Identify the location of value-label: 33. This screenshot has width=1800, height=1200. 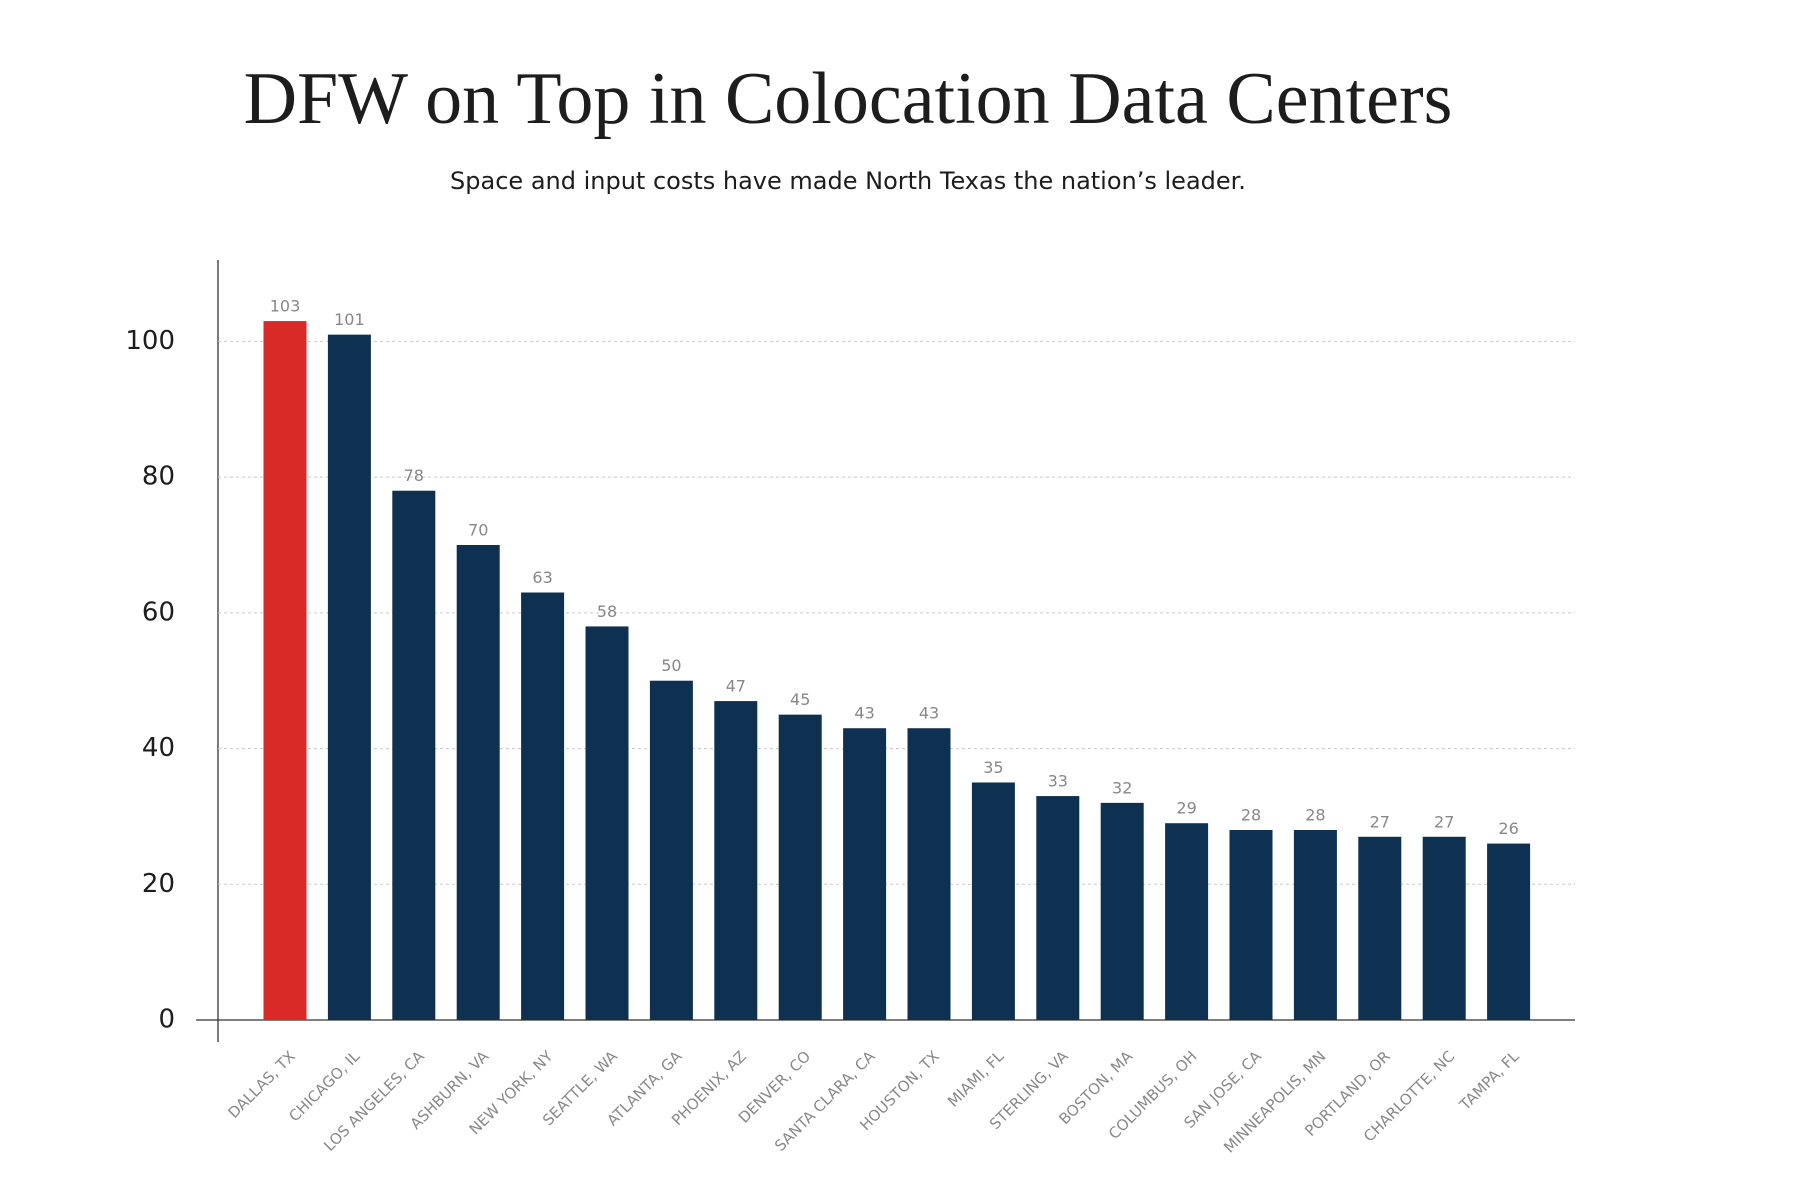
(1058, 781).